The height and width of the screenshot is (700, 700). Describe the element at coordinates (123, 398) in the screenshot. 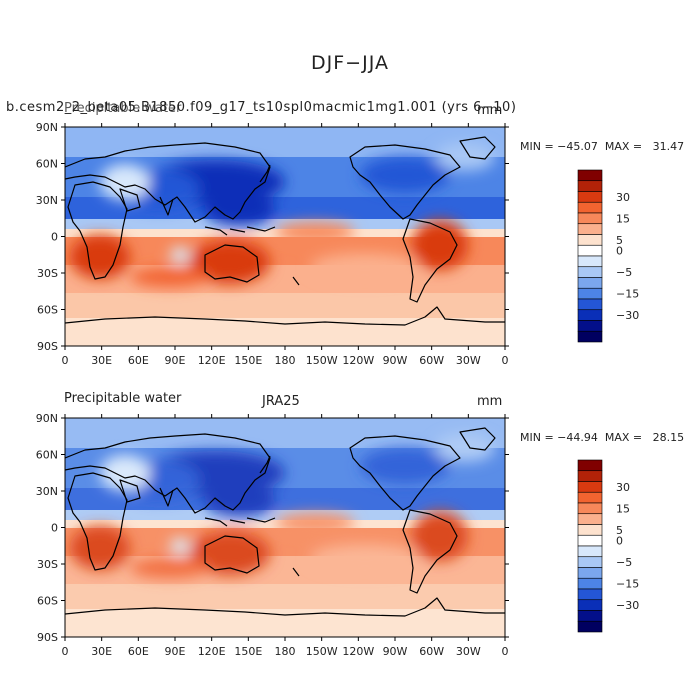

I see `panel-2-variable-label: Precipitable water` at that location.